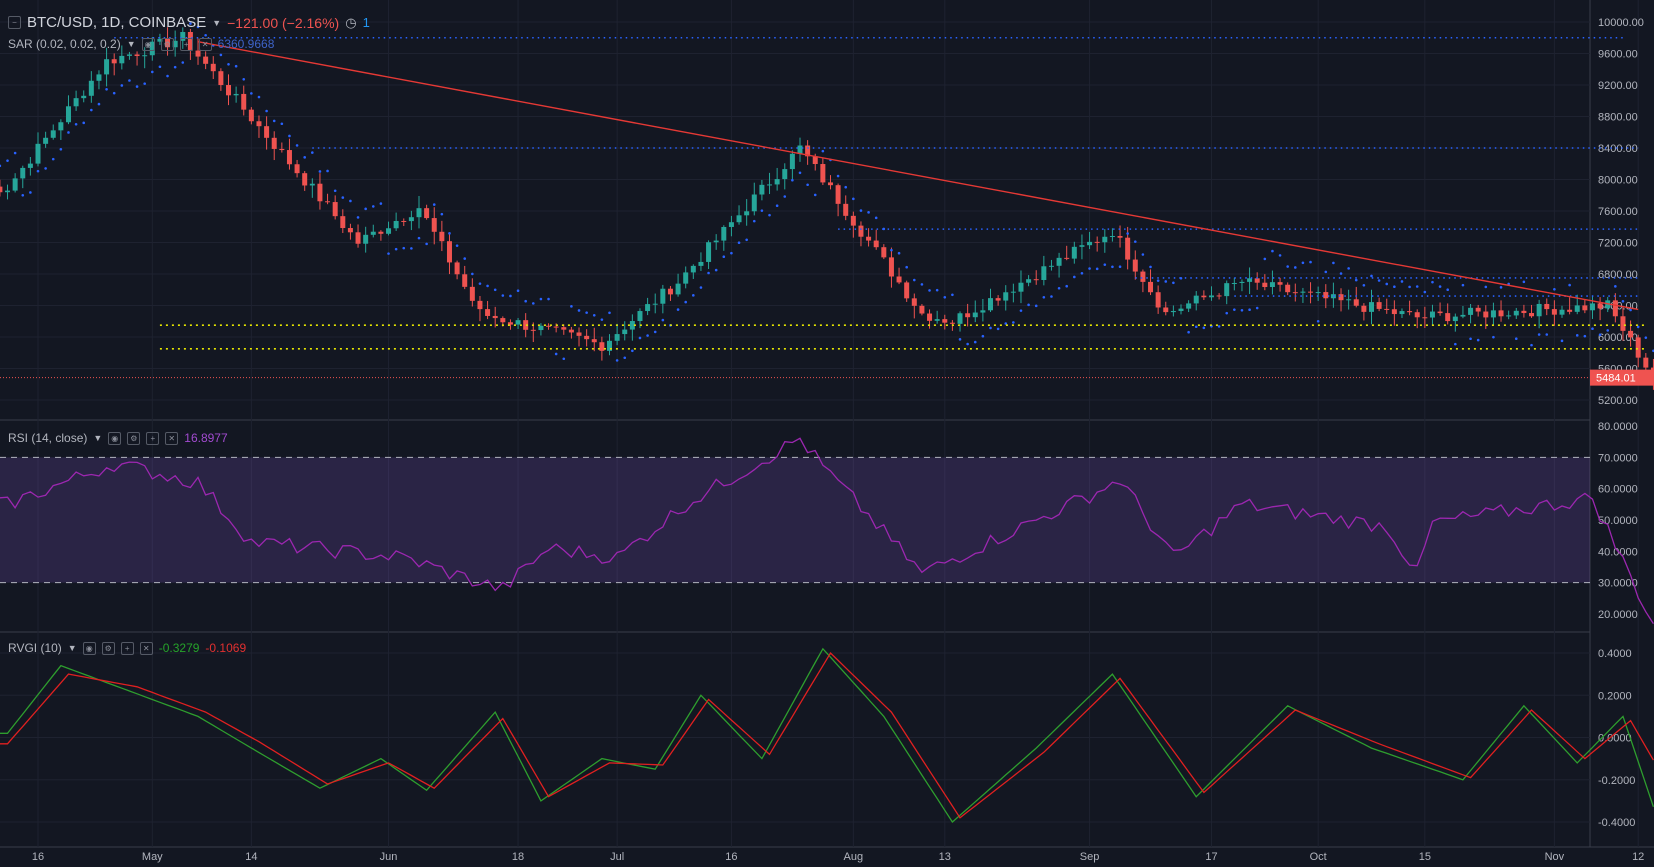  What do you see at coordinates (1618, 458) in the screenshot?
I see `rsi-axis-label: 70.0000` at bounding box center [1618, 458].